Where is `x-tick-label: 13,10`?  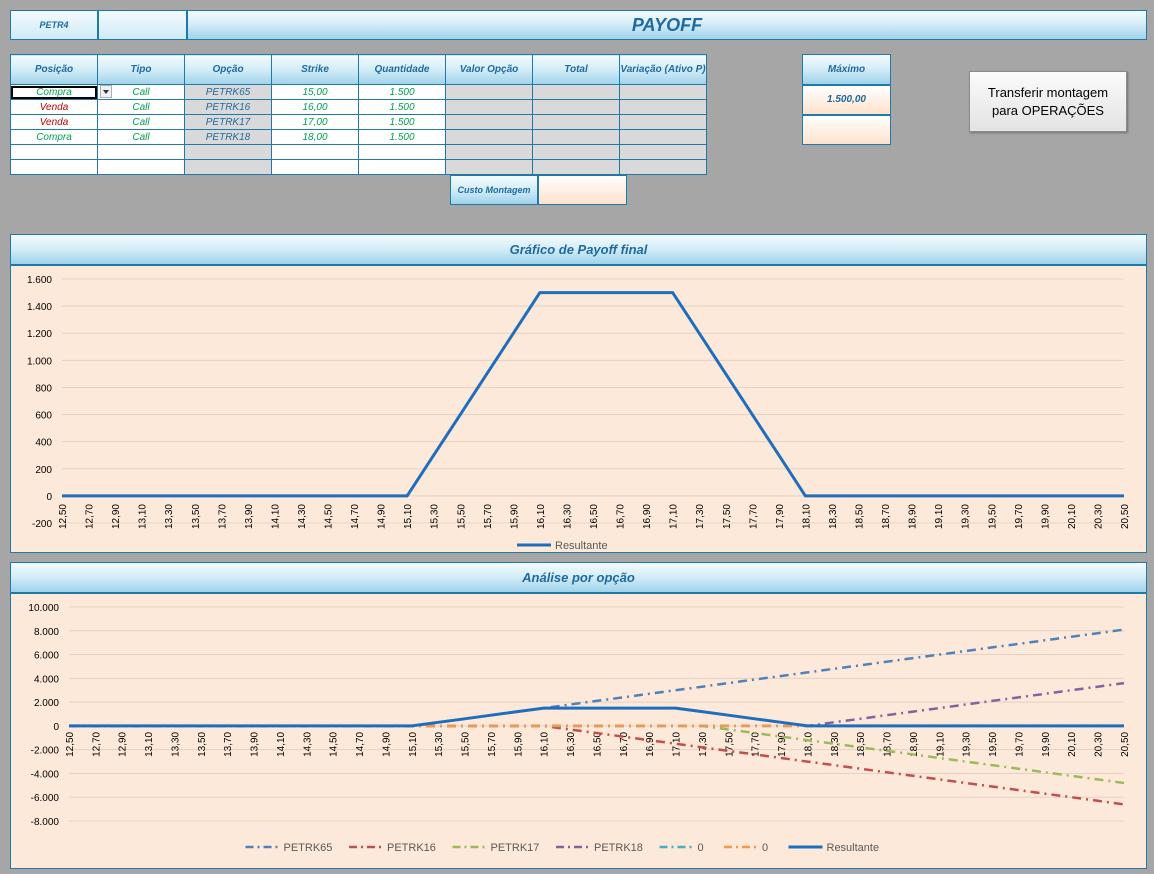
x-tick-label: 13,10 is located at coordinates (149, 743).